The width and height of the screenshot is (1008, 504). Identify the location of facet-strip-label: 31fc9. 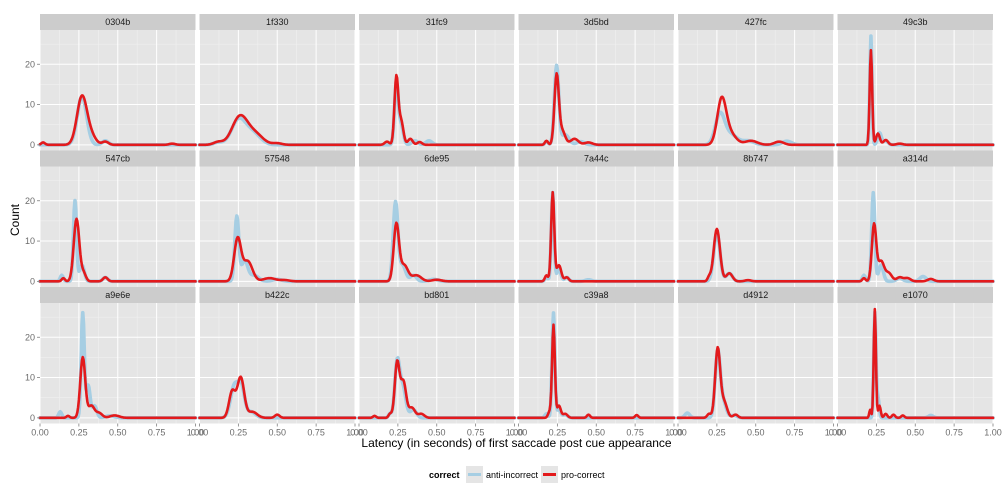
(437, 22).